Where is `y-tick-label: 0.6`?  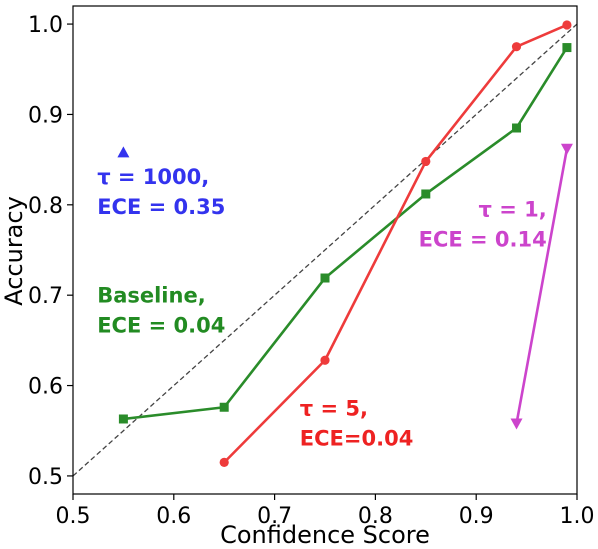 y-tick-label: 0.6 is located at coordinates (45, 387).